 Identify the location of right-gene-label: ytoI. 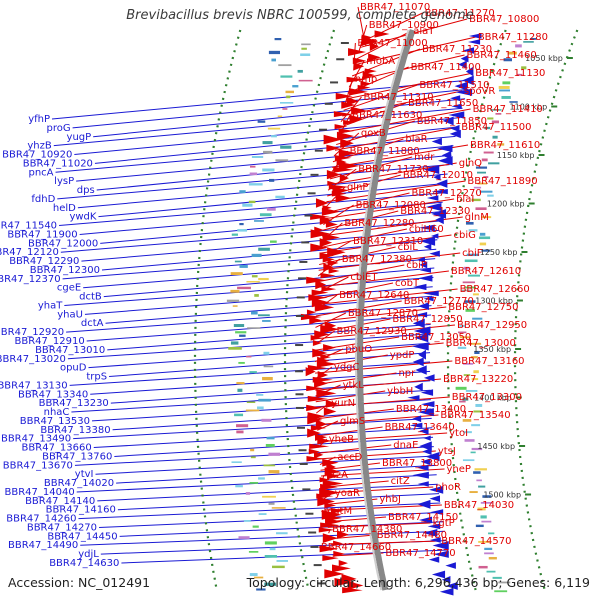
(458, 433).